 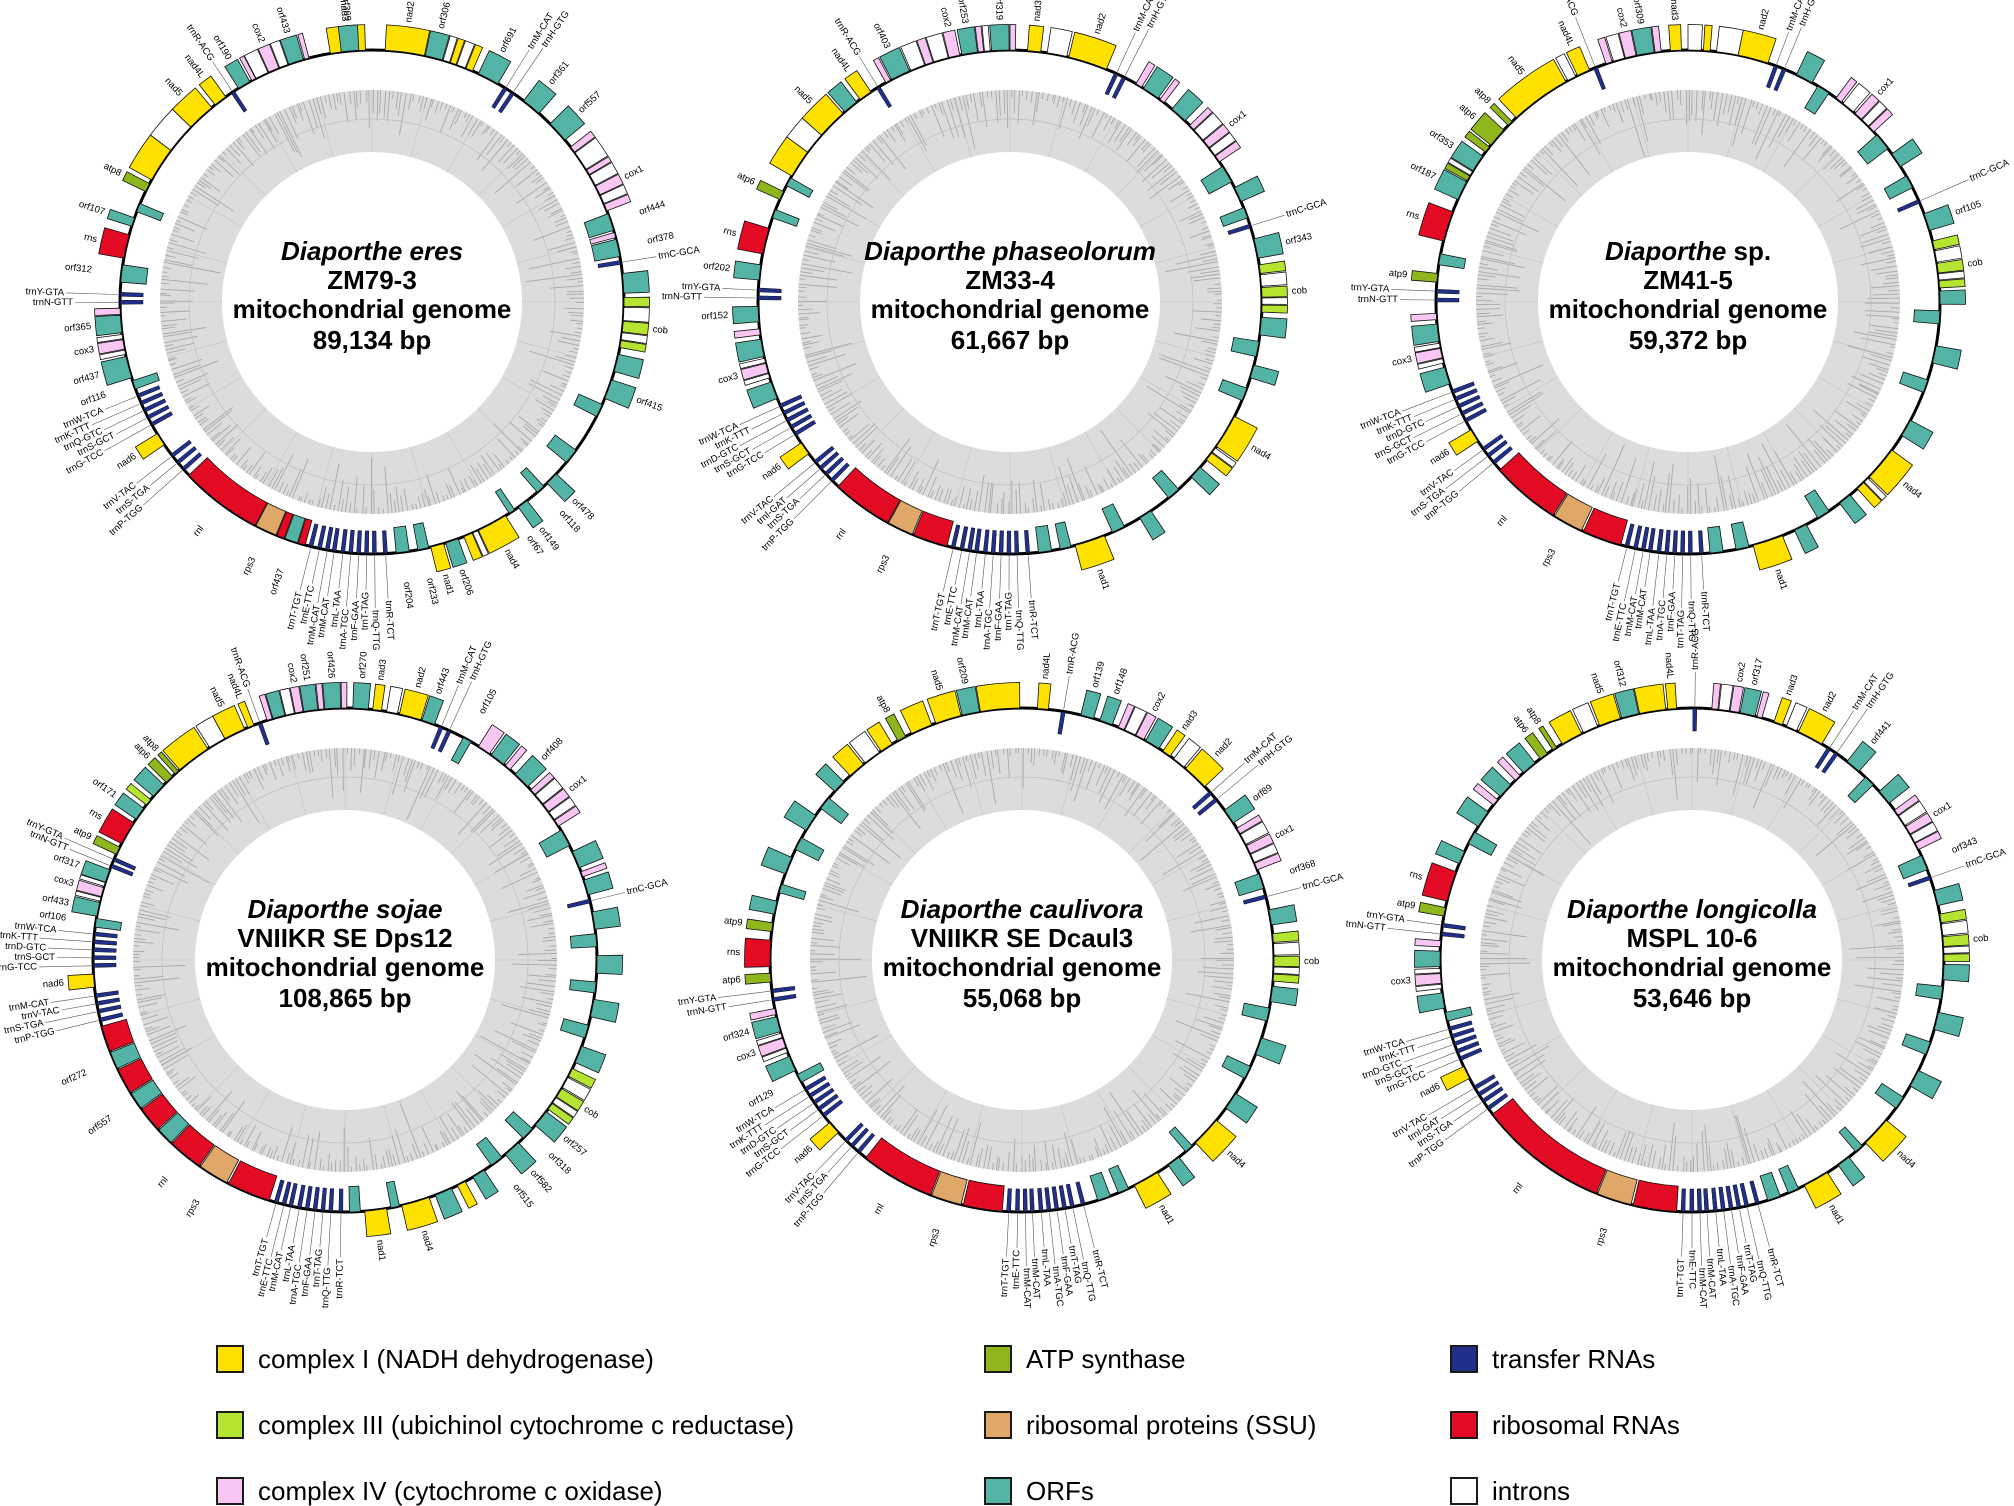 What do you see at coordinates (1027, 1288) in the screenshot?
I see `gene-label: trnM-CAT` at bounding box center [1027, 1288].